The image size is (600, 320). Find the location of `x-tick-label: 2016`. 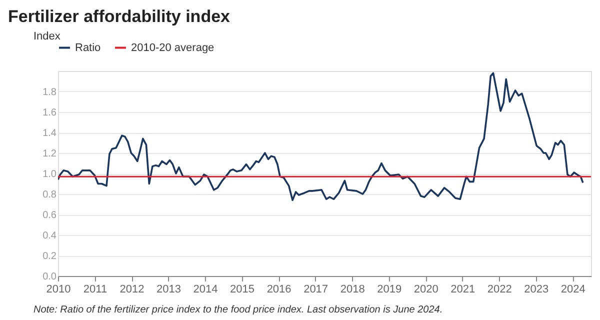

x-tick-label: 2016 is located at coordinates (279, 290).